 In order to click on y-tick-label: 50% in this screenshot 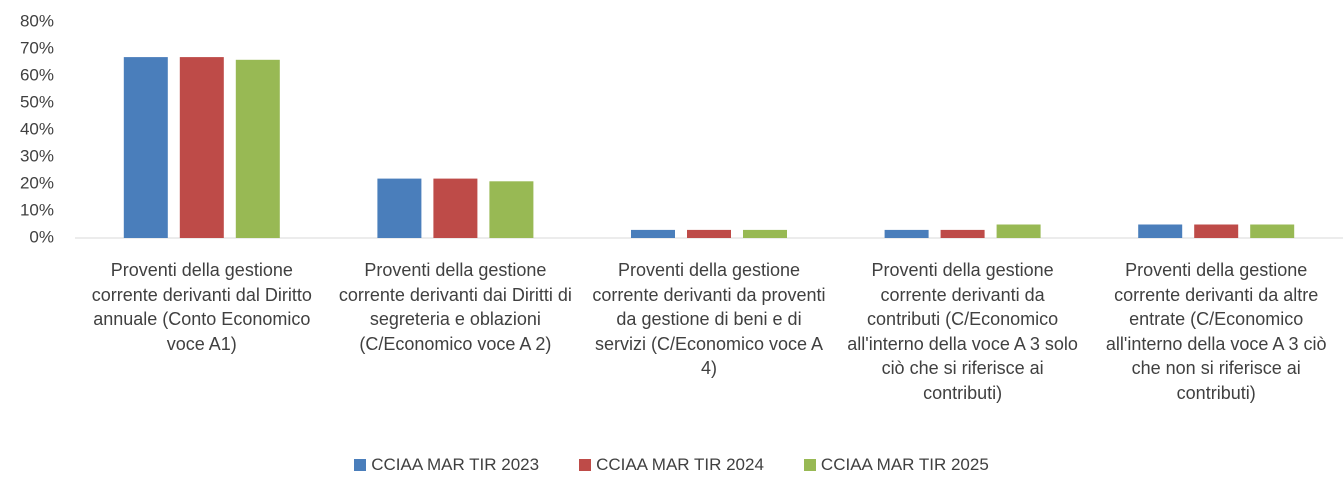, I will do `click(37, 101)`.